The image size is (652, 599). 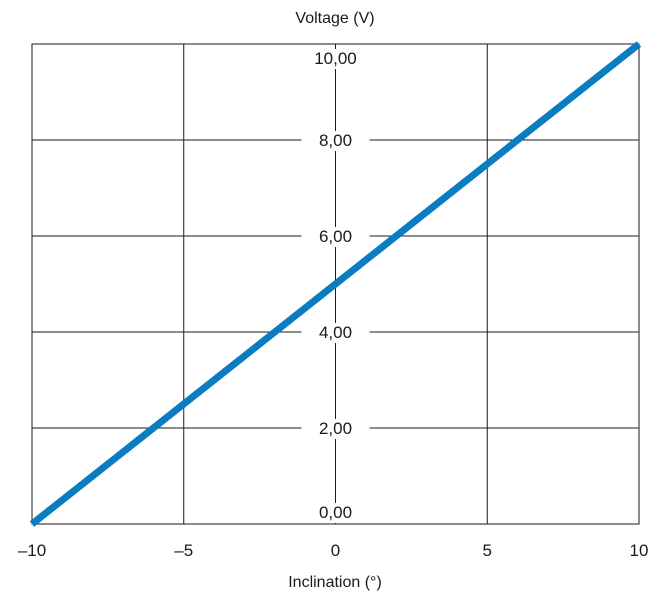 I want to click on y-tick-label: 10,00, so click(x=335, y=58).